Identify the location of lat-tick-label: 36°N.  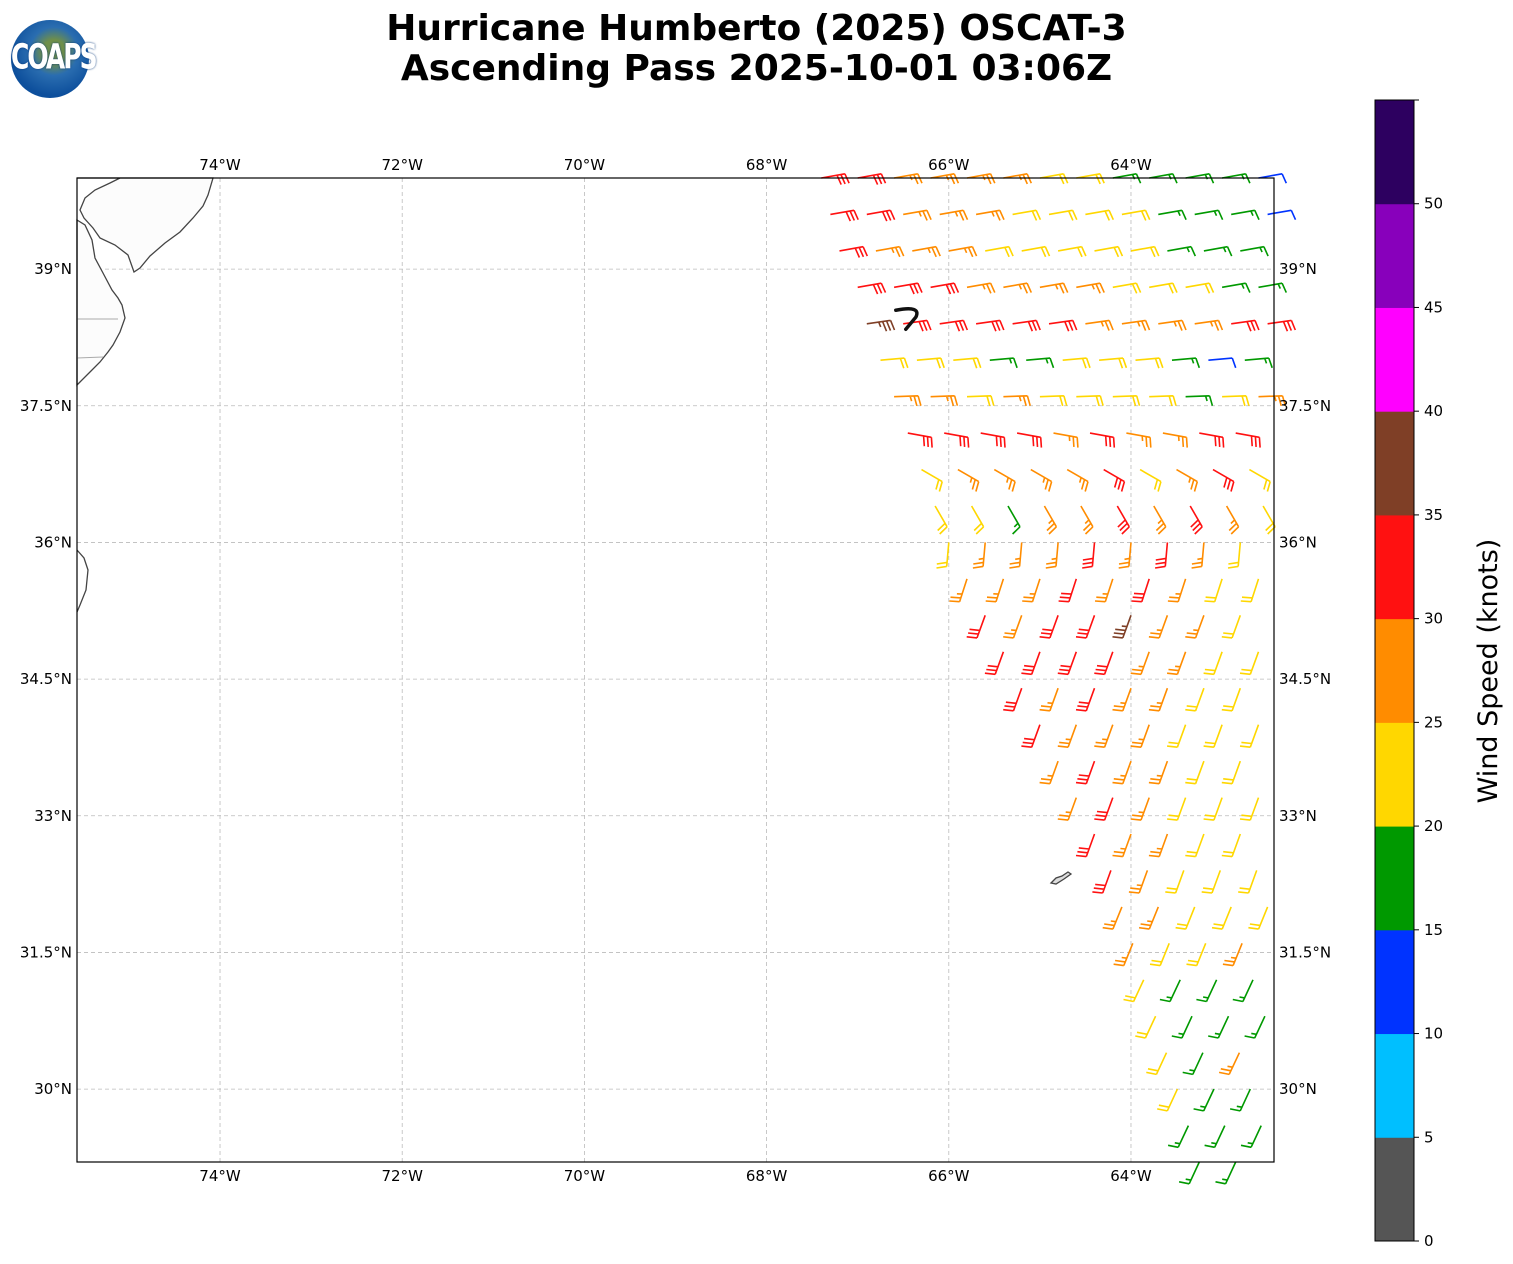
(53, 542).